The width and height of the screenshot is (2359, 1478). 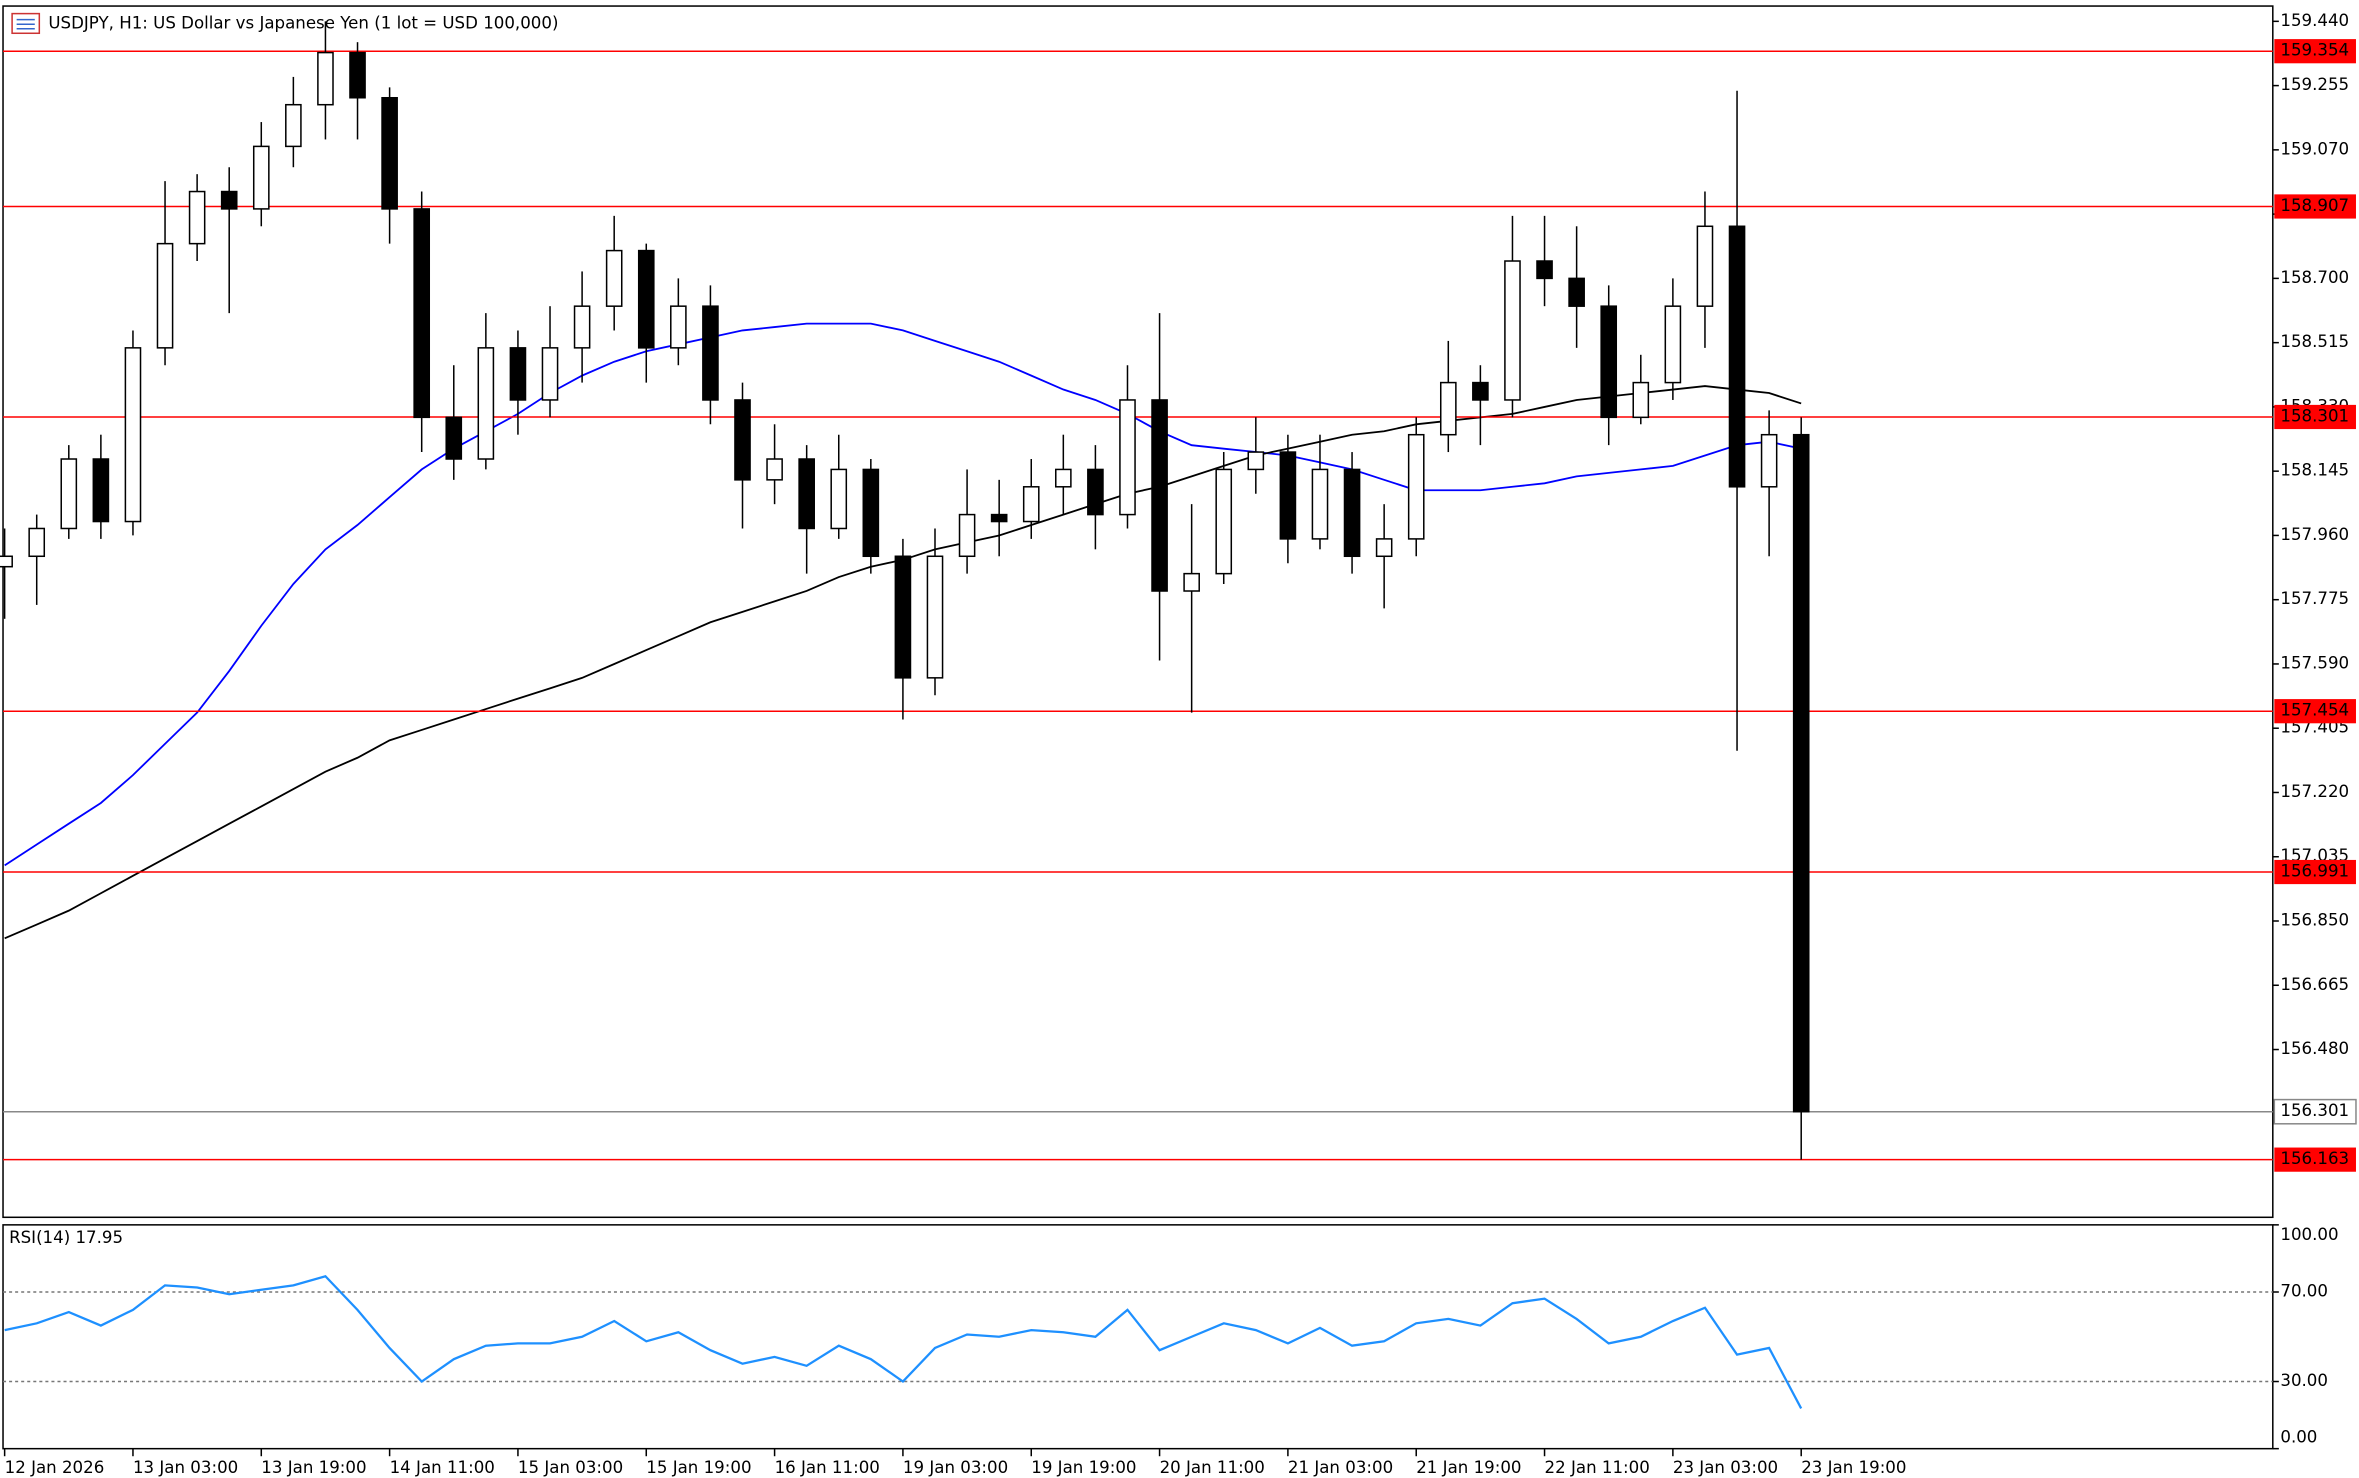 I want to click on x-tick-label: 14 Jan 11:00, so click(x=442, y=1467).